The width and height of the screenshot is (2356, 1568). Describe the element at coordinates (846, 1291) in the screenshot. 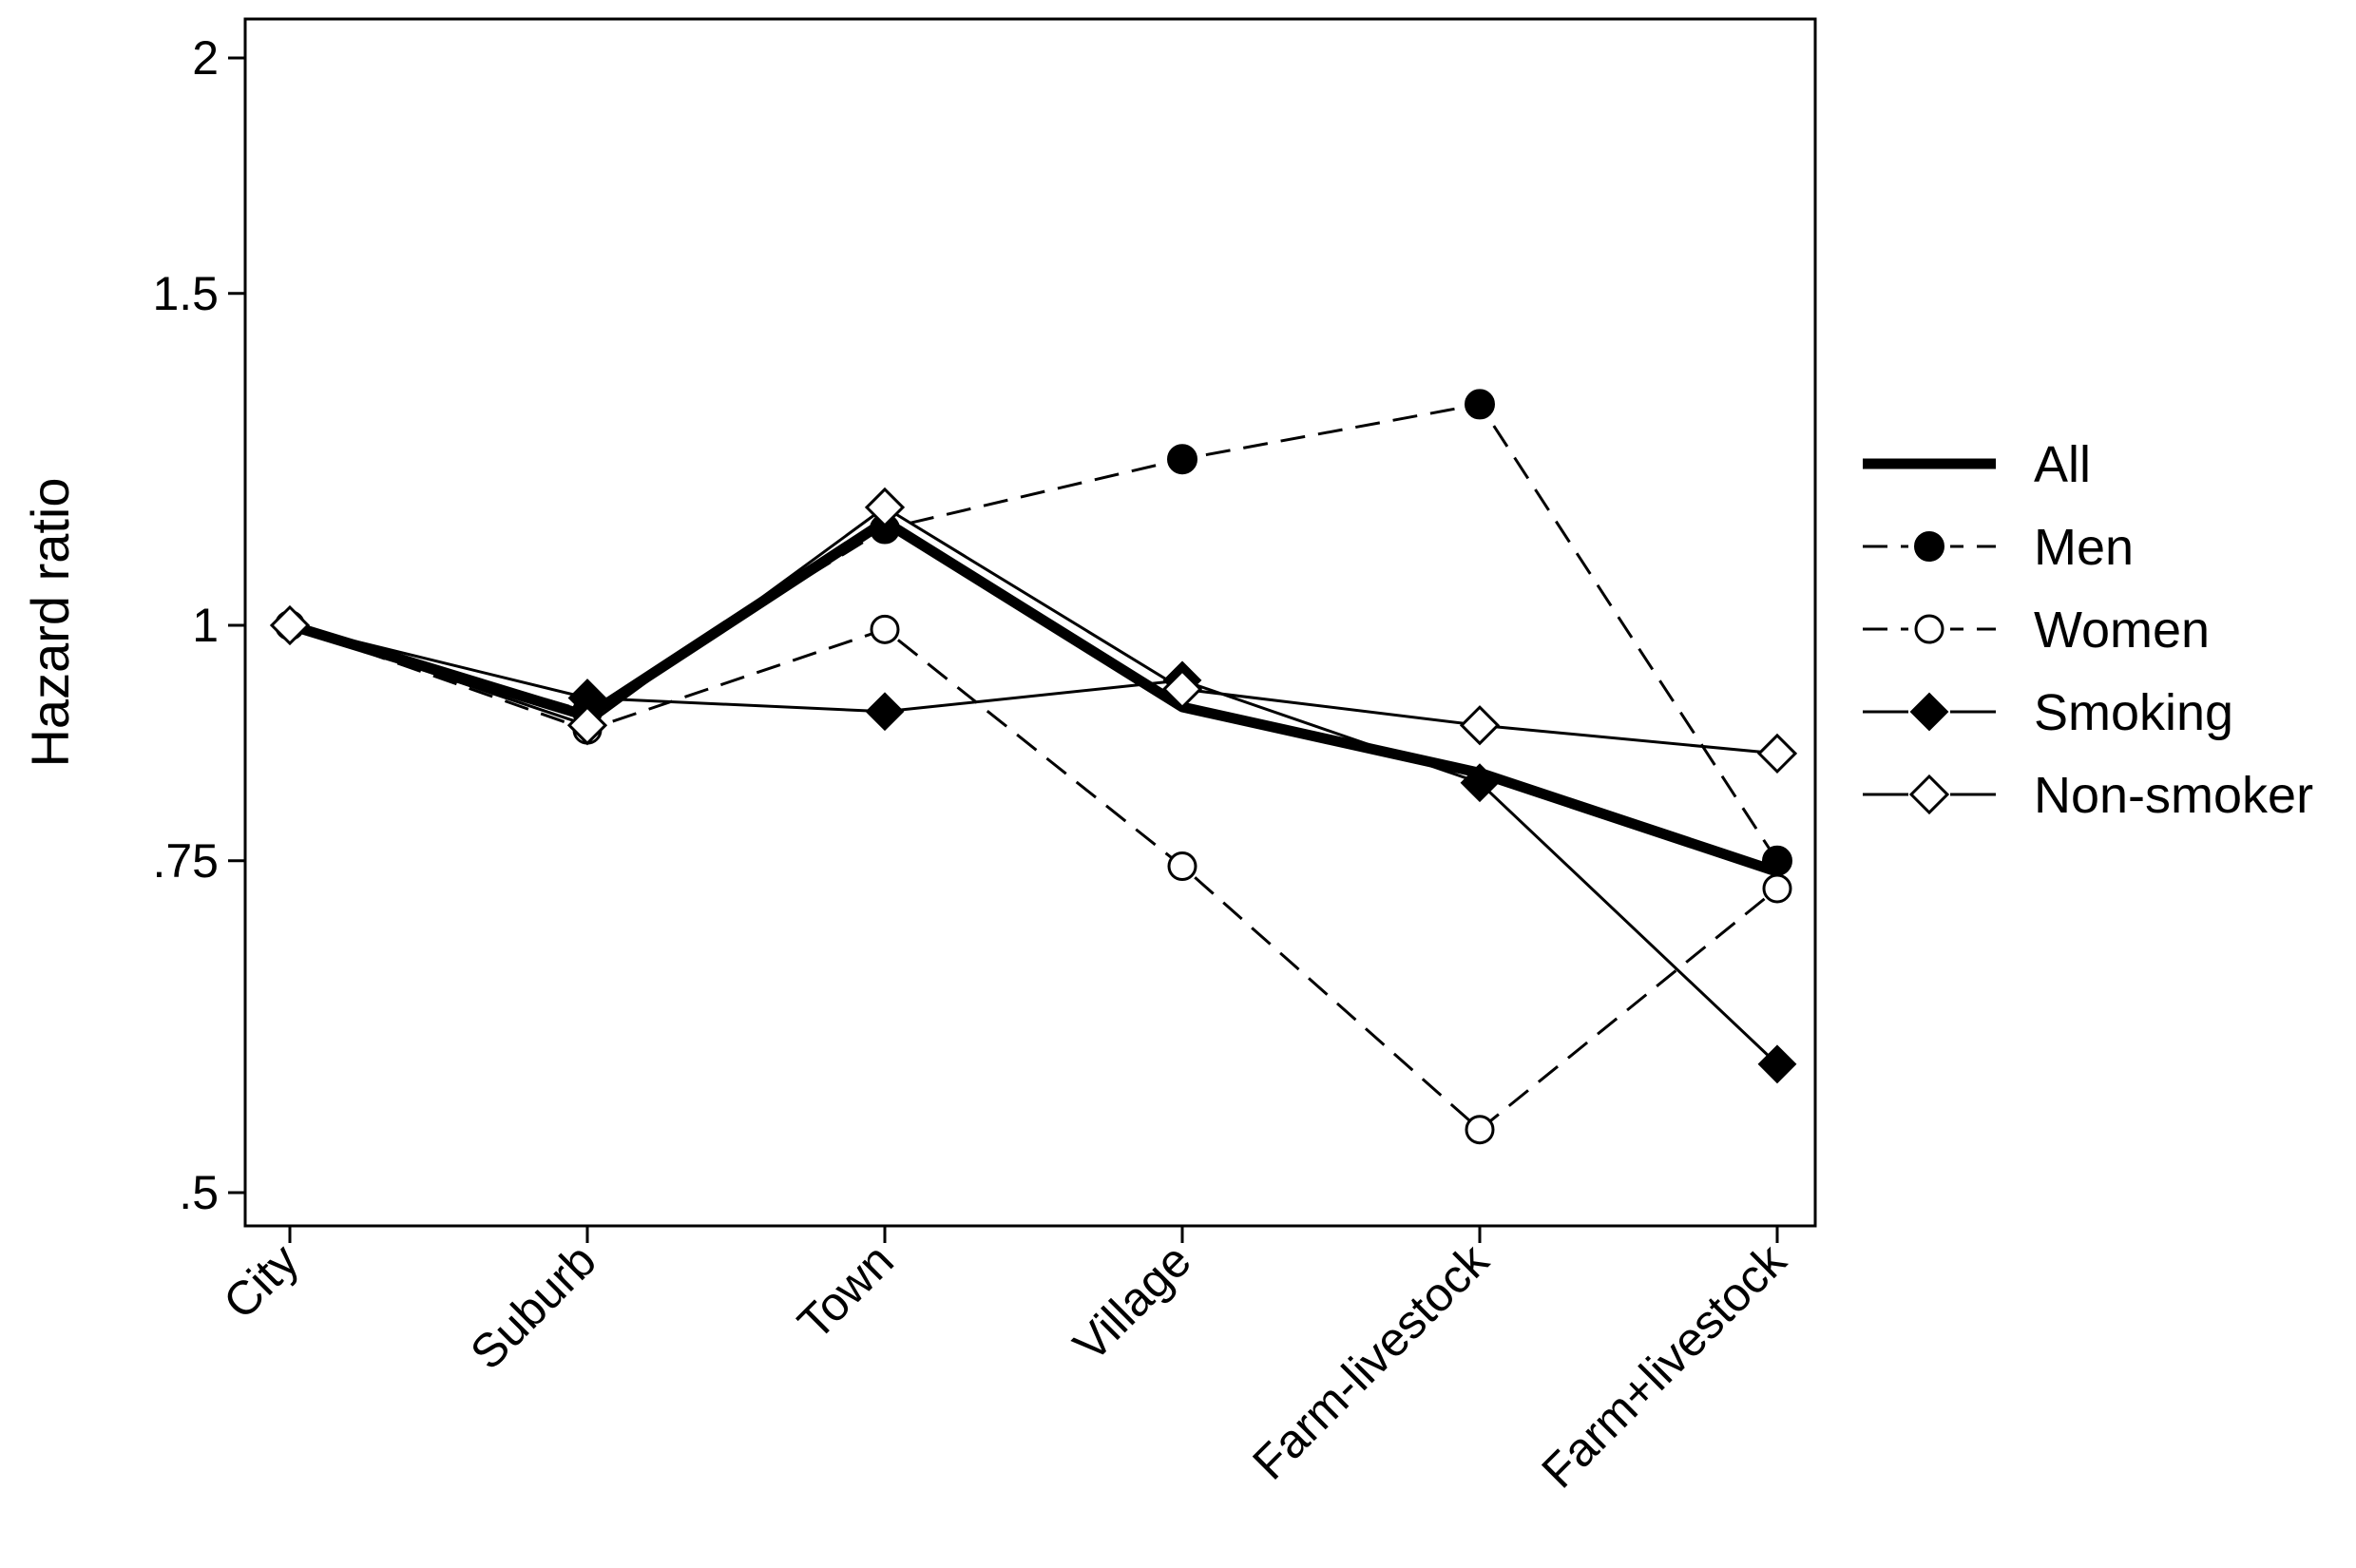

I see `x-tick-label: Town` at that location.